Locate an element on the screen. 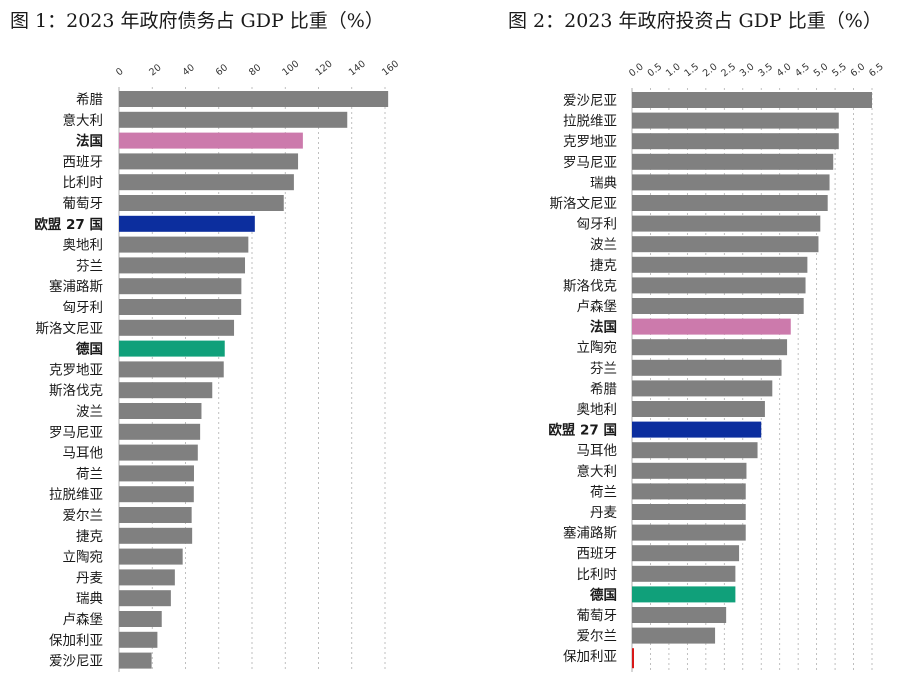 The height and width of the screenshot is (684, 924). category-label: 法国 is located at coordinates (89, 141).